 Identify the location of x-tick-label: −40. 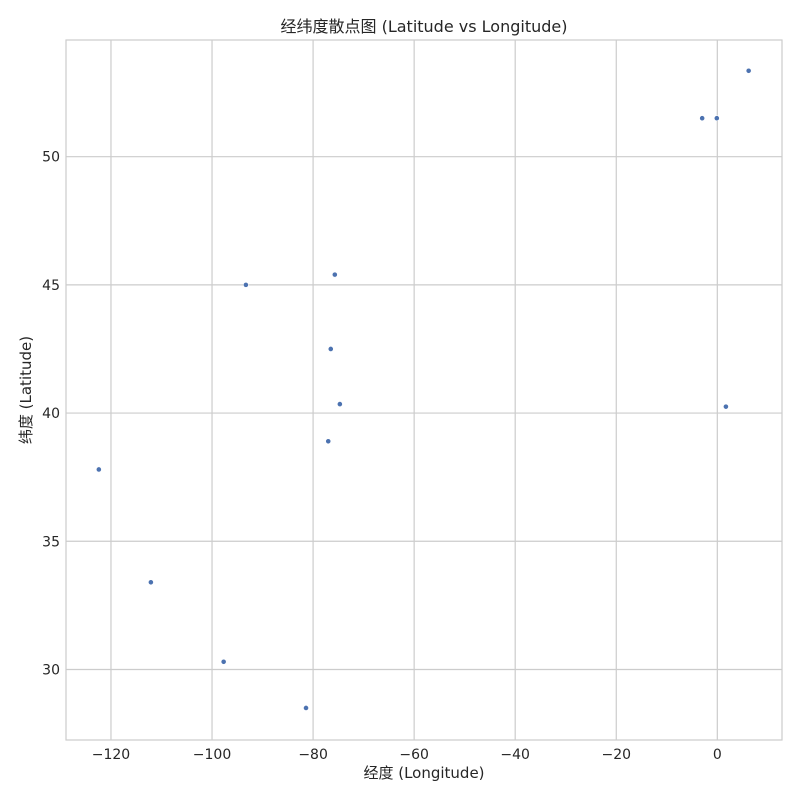
(515, 755).